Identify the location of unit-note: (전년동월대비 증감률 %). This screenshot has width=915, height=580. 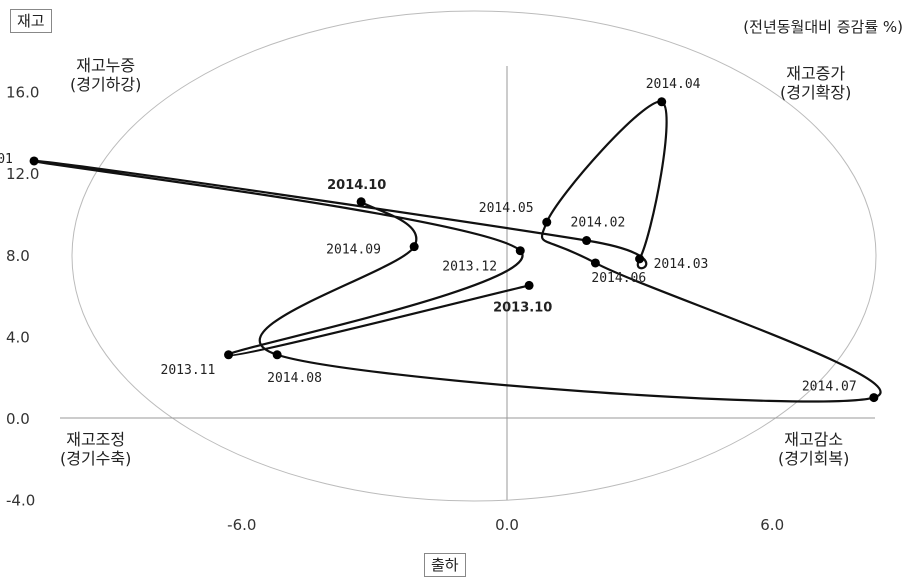
(823, 27).